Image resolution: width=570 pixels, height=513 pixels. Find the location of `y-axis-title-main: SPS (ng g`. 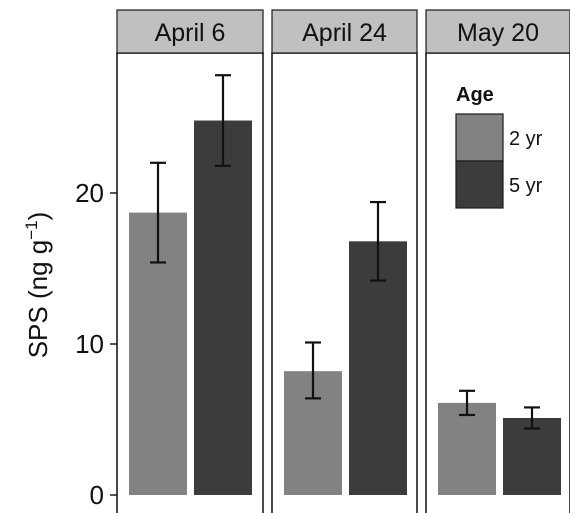

y-axis-title-main: SPS (ng g is located at coordinates (38, 299).